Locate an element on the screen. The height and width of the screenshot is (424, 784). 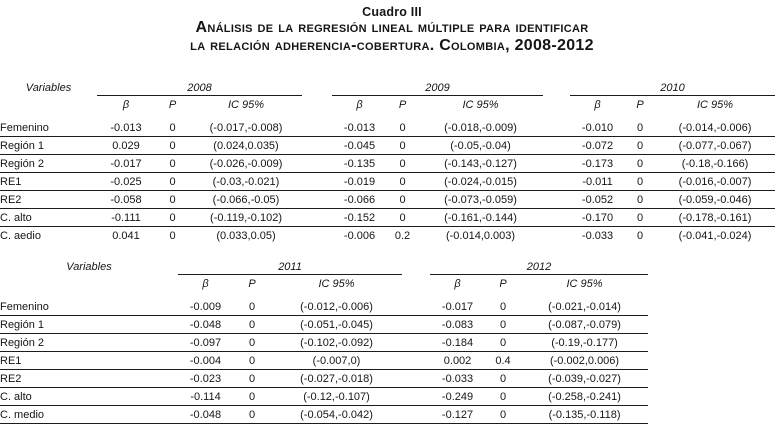
stat-header-row: β P IC 95% β P IC 95% is located at coordinates (392, 284).